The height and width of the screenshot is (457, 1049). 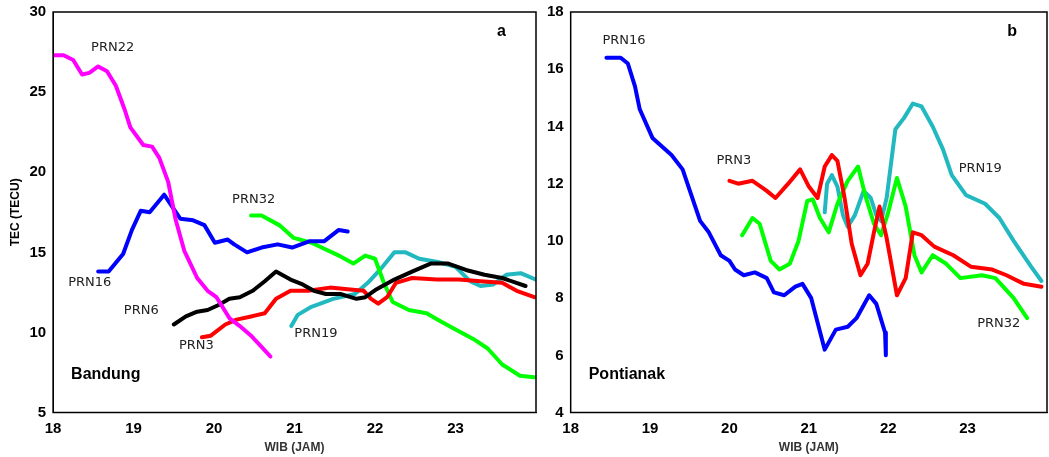 What do you see at coordinates (14, 212) in the screenshot?
I see `y-axis-title: TEC (TECU)` at bounding box center [14, 212].